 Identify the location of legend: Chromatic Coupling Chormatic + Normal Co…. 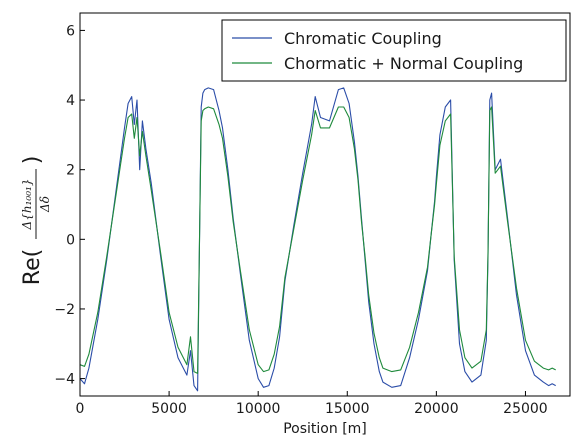
(394, 50).